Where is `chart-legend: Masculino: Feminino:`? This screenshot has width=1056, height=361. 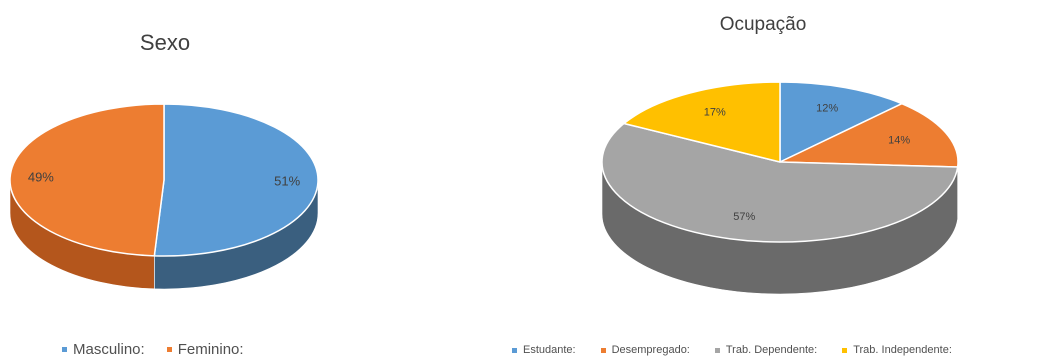 chart-legend: Masculino: Feminino: is located at coordinates (164, 349).